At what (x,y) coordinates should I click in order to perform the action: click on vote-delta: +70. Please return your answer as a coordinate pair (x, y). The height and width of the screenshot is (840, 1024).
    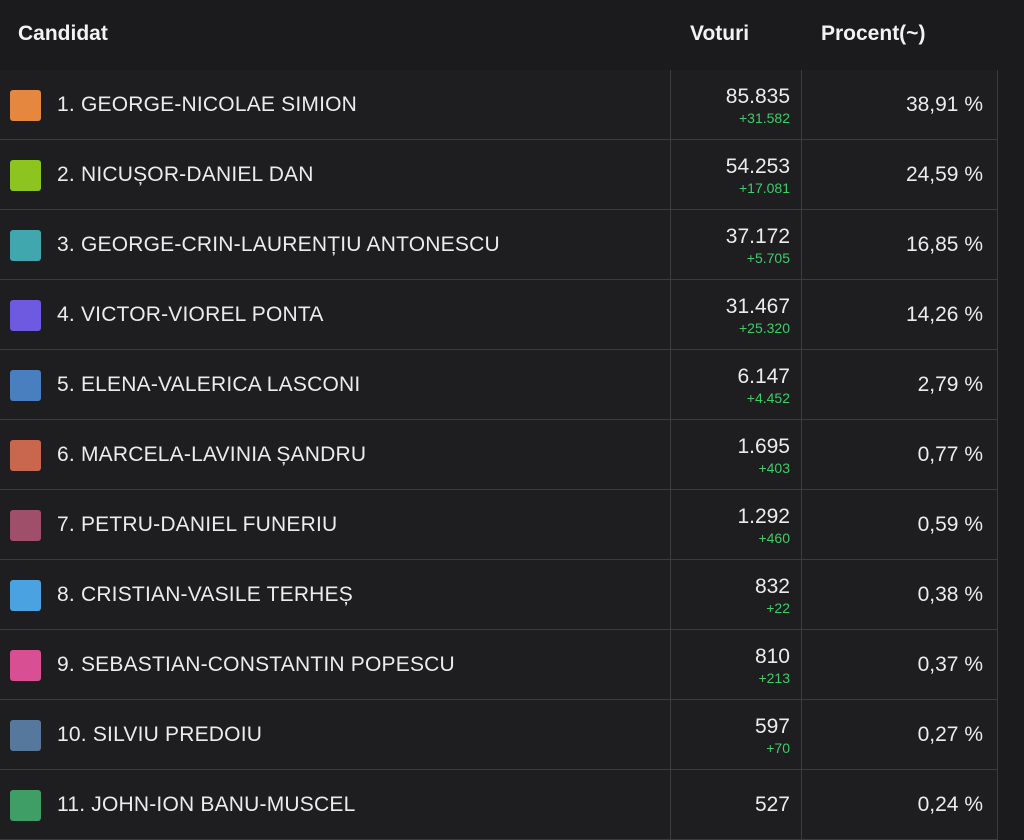
    Looking at the image, I should click on (778, 748).